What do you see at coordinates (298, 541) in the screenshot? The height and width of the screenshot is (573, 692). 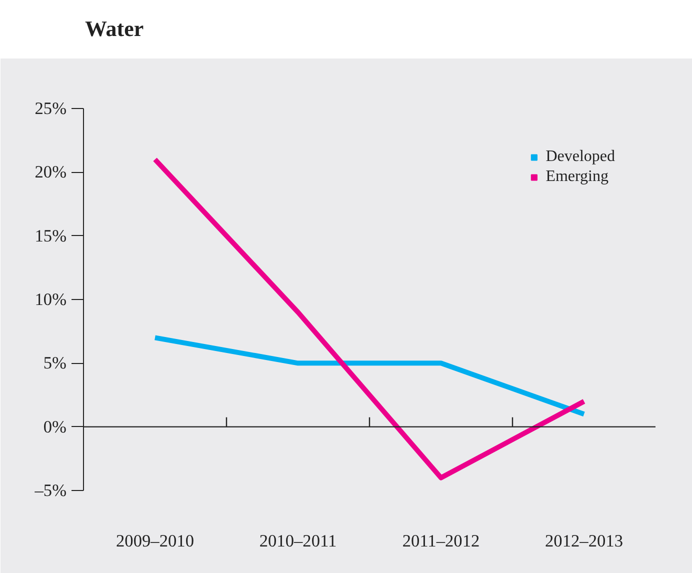 I see `x-tick-label: 2010–2011` at bounding box center [298, 541].